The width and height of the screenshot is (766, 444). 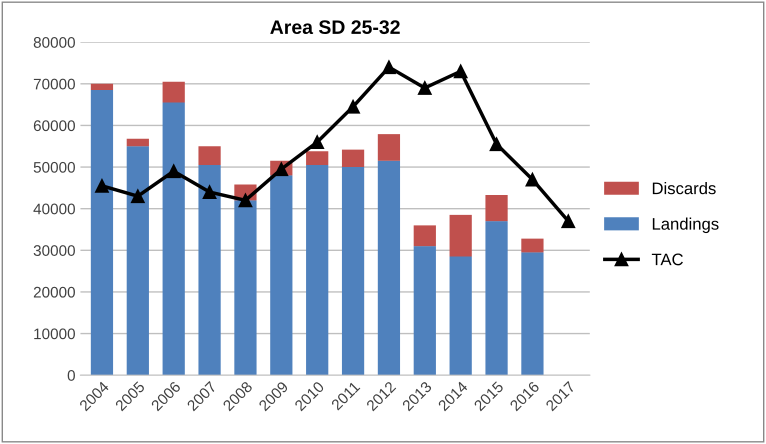 What do you see at coordinates (54, 250) in the screenshot?
I see `y-tick-label: 30000` at bounding box center [54, 250].